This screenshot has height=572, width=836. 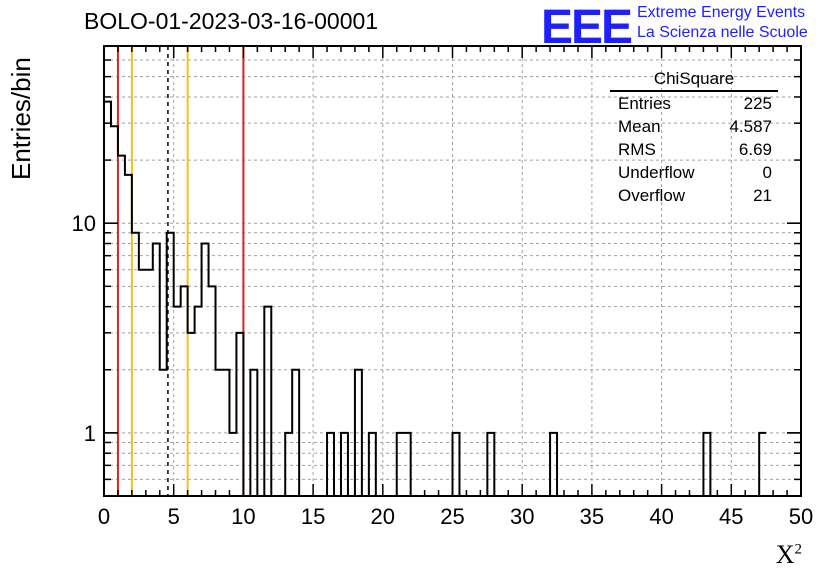 I want to click on stats-row-rms: RMS 6.69, so click(x=694, y=149).